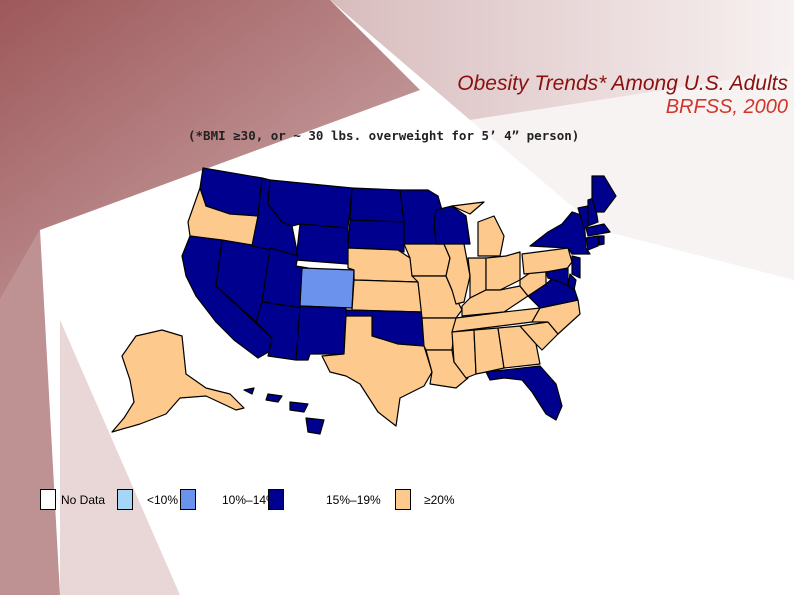  Describe the element at coordinates (447, 369) in the screenshot. I see `state-LA` at that location.